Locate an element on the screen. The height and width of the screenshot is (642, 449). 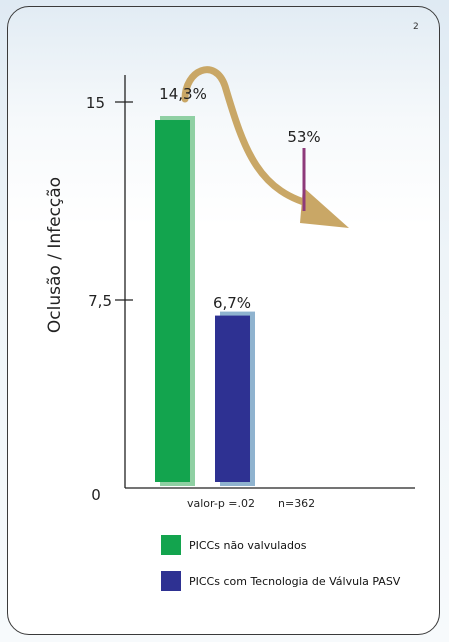
tick-label: 0 is located at coordinates (96, 495).